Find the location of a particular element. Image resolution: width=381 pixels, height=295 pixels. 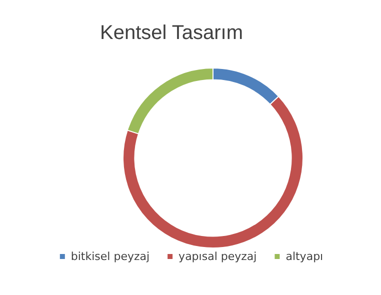

legend-label: yapısal peyzaj is located at coordinates (217, 256).